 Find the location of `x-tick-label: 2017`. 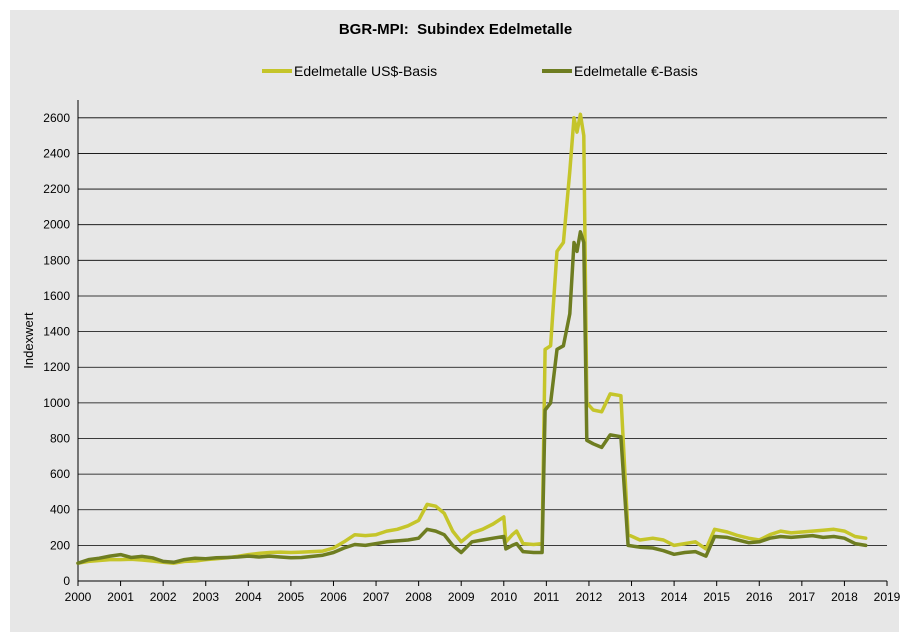

x-tick-label: 2017 is located at coordinates (801, 597).